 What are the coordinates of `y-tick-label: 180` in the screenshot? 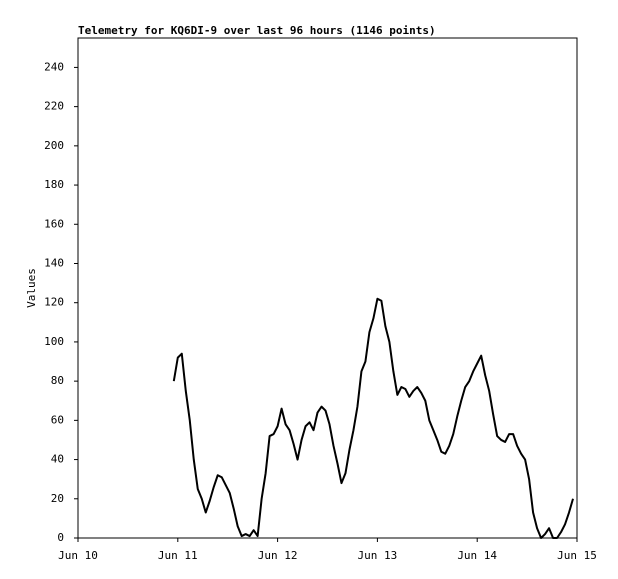 It's located at (54, 184).